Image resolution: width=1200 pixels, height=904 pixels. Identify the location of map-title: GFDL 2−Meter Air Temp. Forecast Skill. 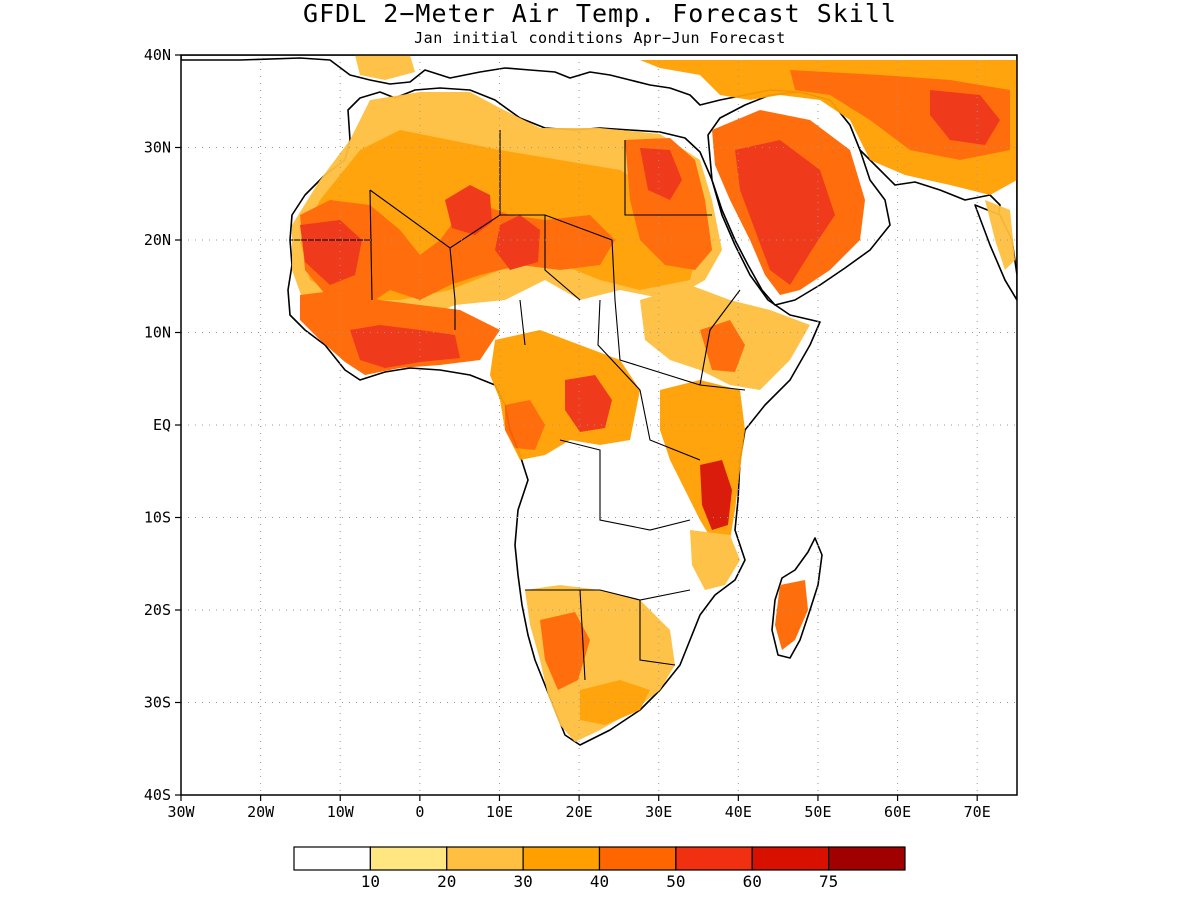
(600, 14).